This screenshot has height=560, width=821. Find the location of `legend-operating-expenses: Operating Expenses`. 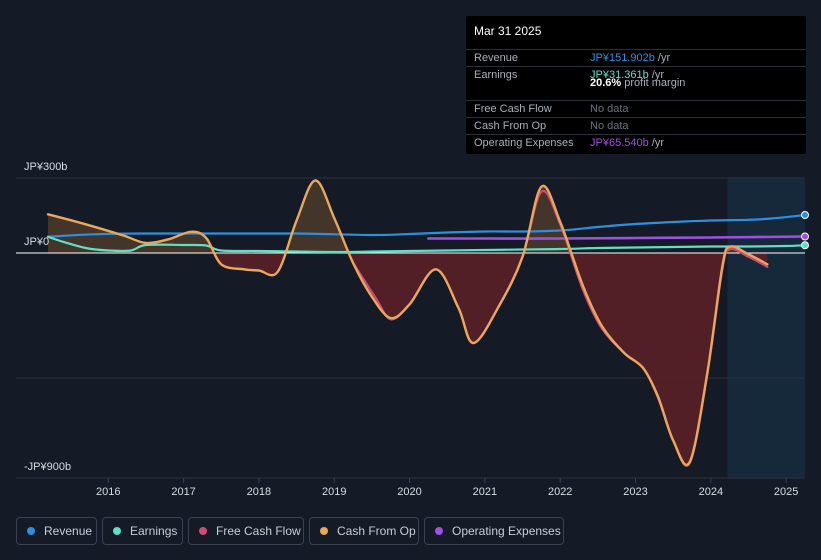

legend-operating-expenses: Operating Expenses is located at coordinates (494, 531).